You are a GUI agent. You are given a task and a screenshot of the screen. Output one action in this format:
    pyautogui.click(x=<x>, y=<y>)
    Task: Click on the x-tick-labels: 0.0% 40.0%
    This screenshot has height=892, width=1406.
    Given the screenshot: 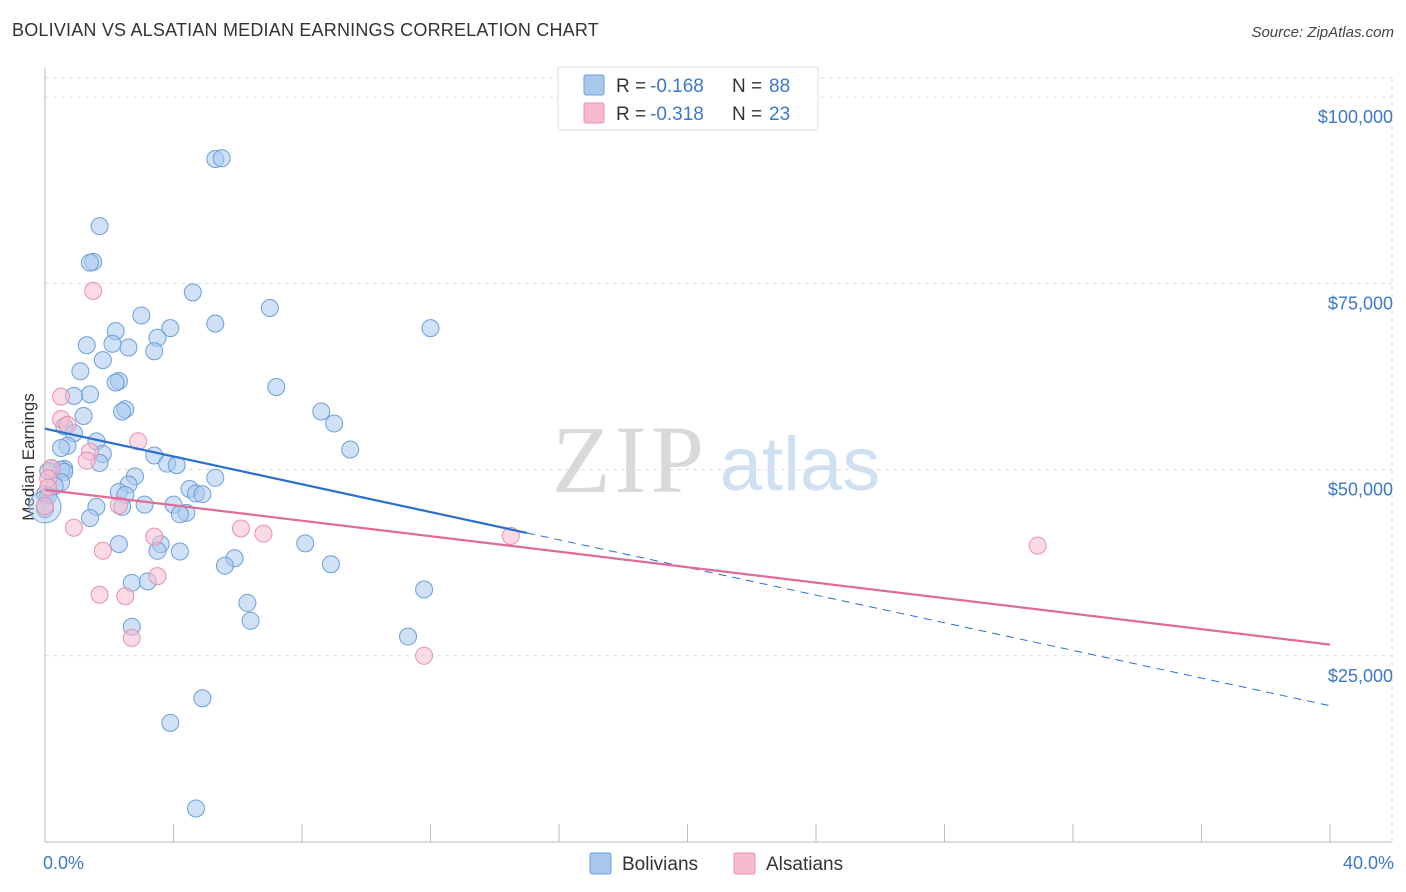 What is the action you would take?
    pyautogui.click(x=718, y=863)
    